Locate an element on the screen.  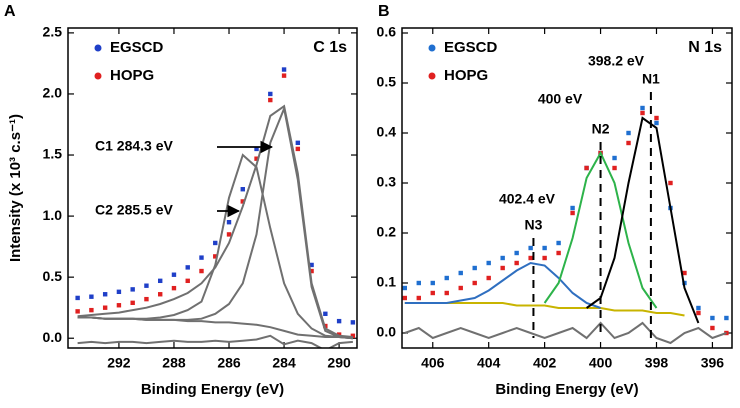
x-tick-label: 396 is located at coordinates (713, 363).